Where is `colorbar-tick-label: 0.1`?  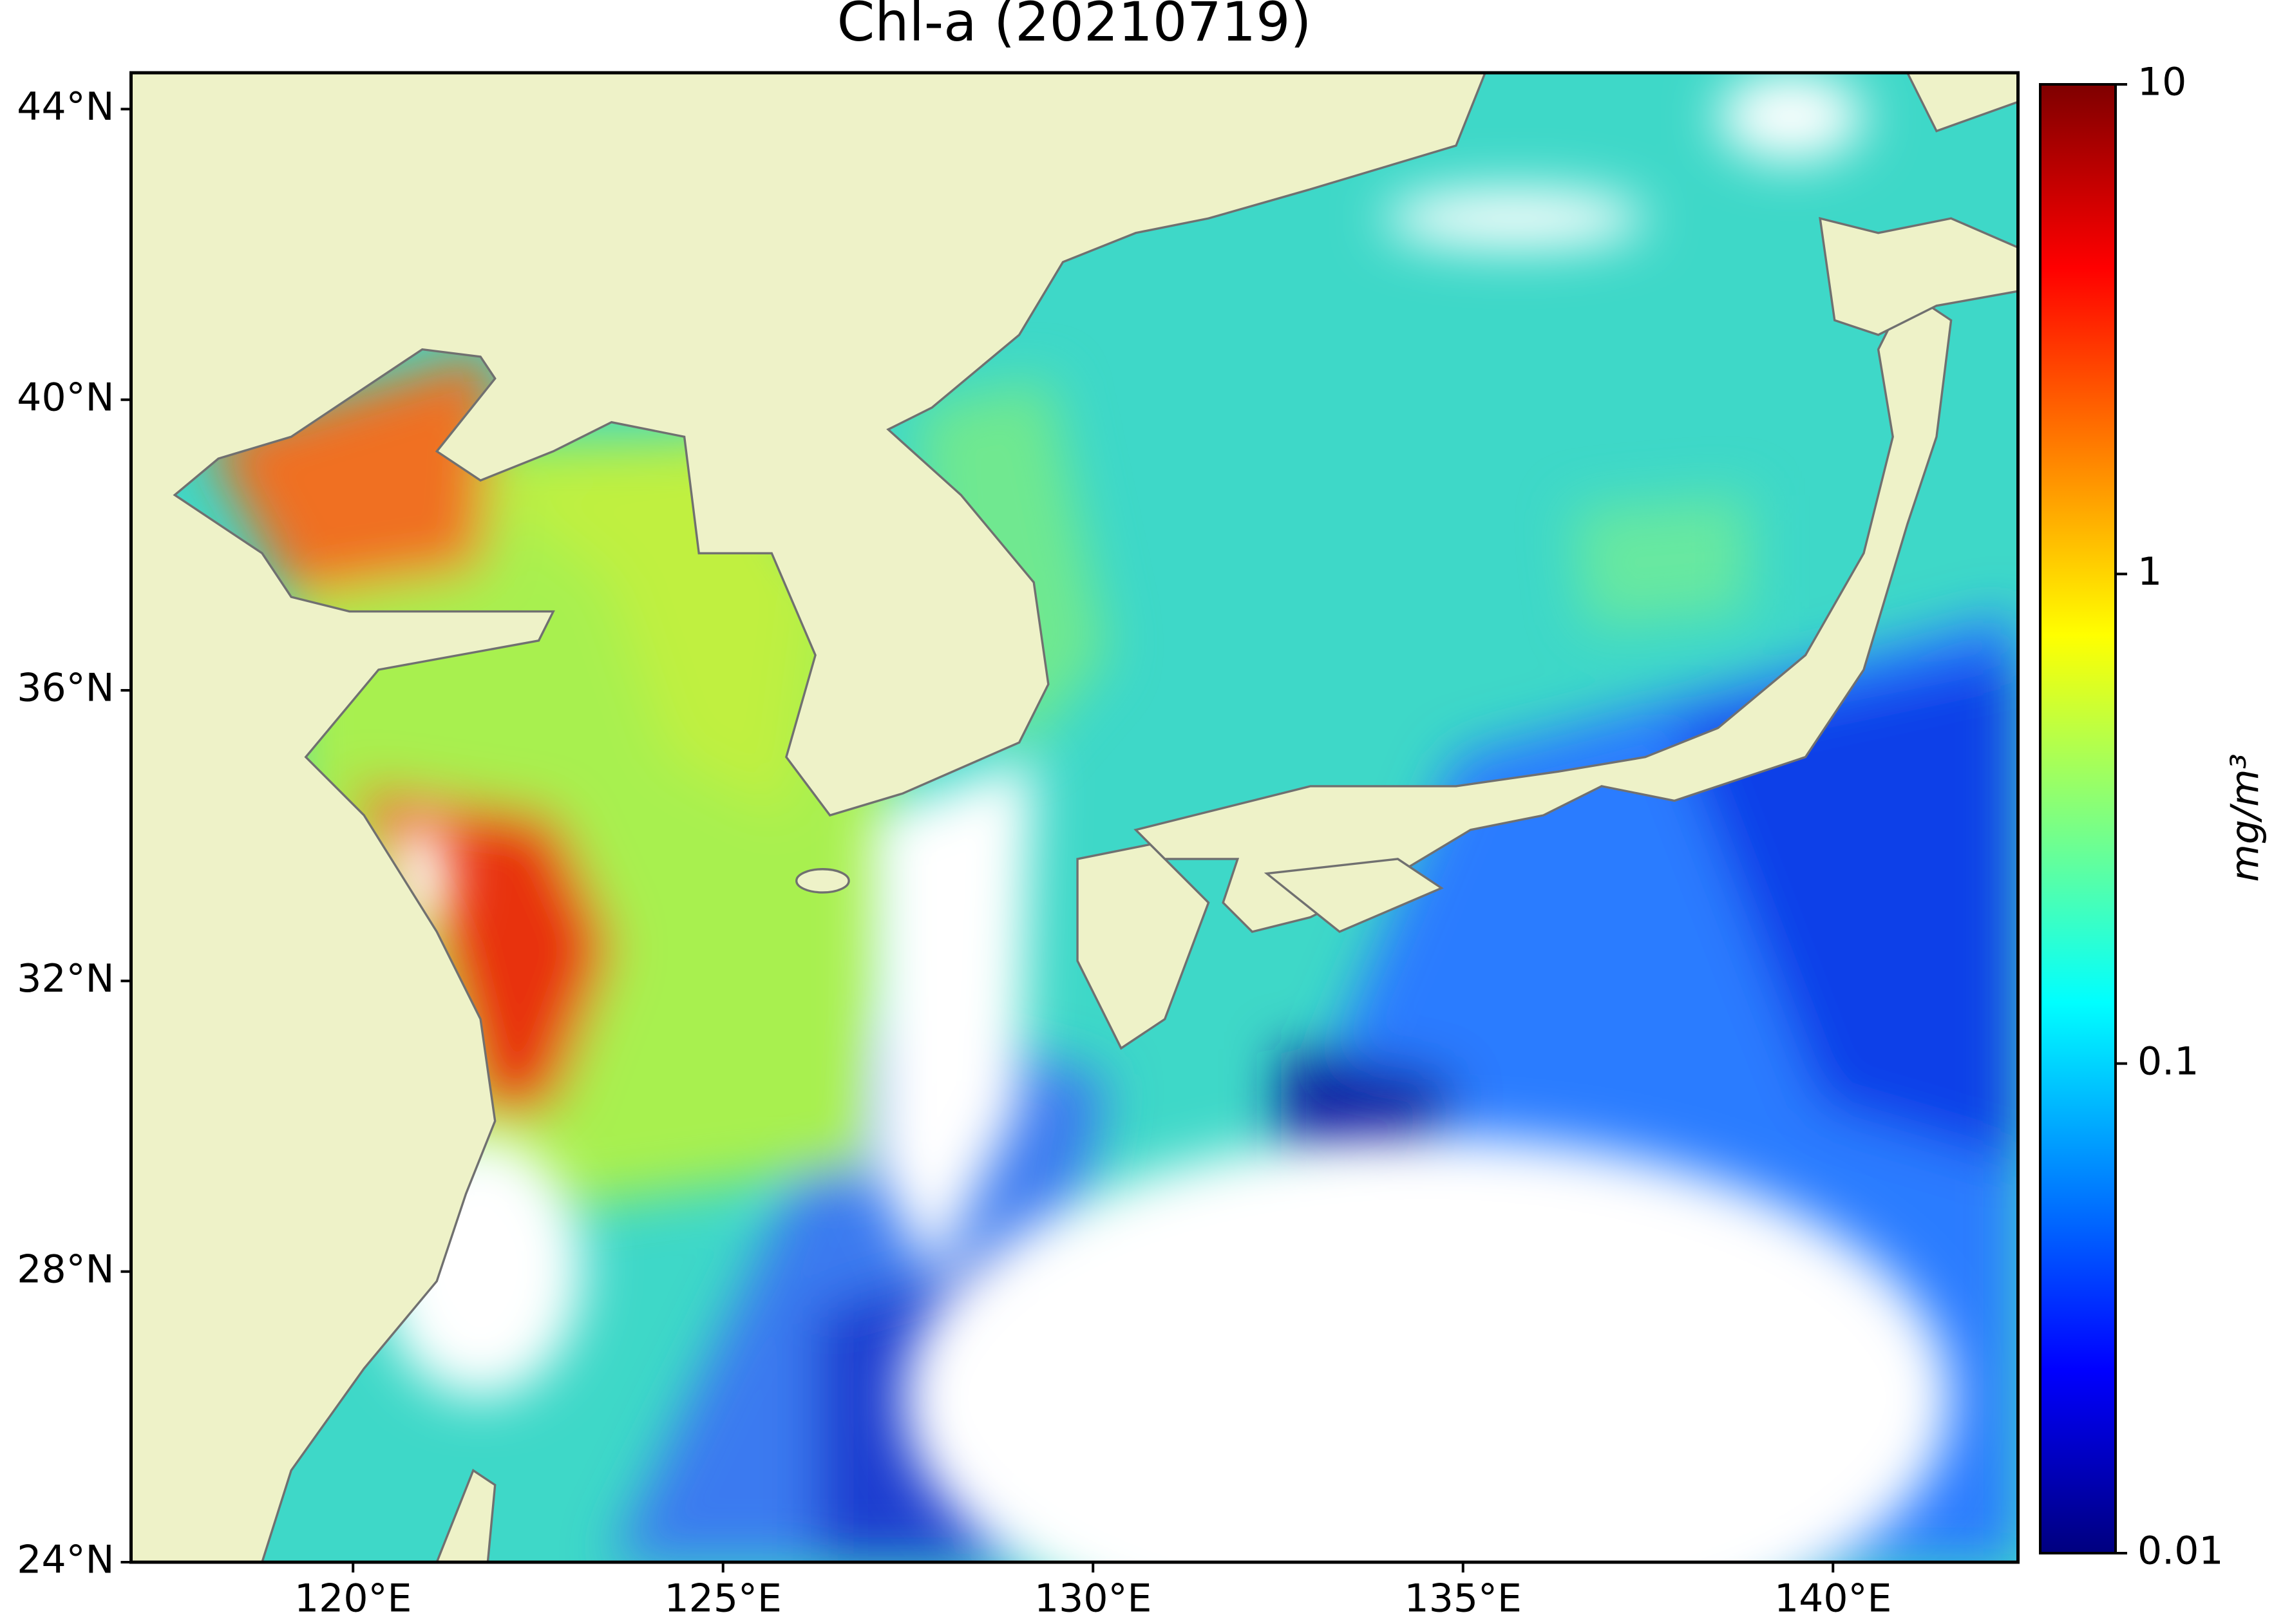 colorbar-tick-label: 0.1 is located at coordinates (2168, 1061).